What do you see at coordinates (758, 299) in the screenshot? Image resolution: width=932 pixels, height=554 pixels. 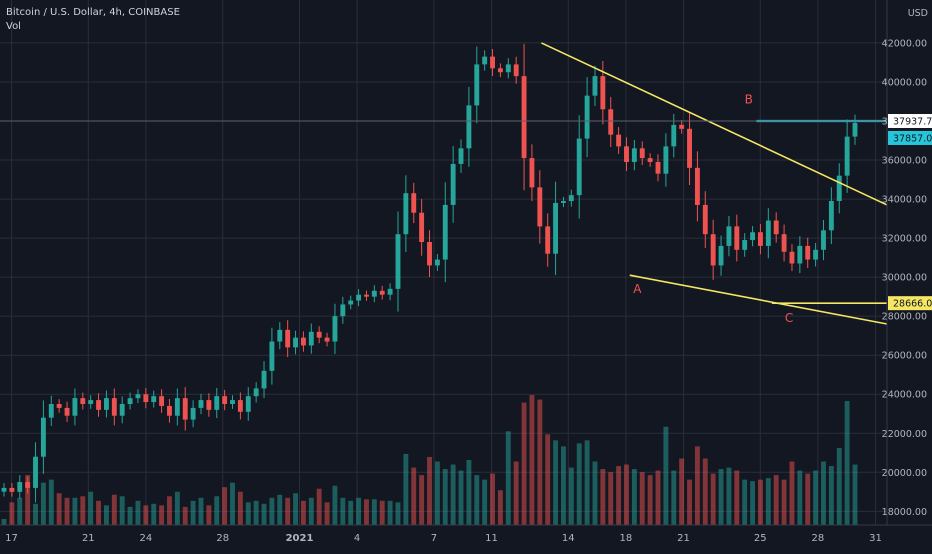 I see `lower-trendline` at bounding box center [758, 299].